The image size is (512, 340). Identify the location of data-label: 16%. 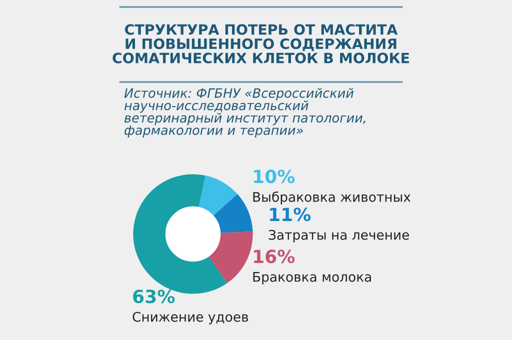
(274, 257).